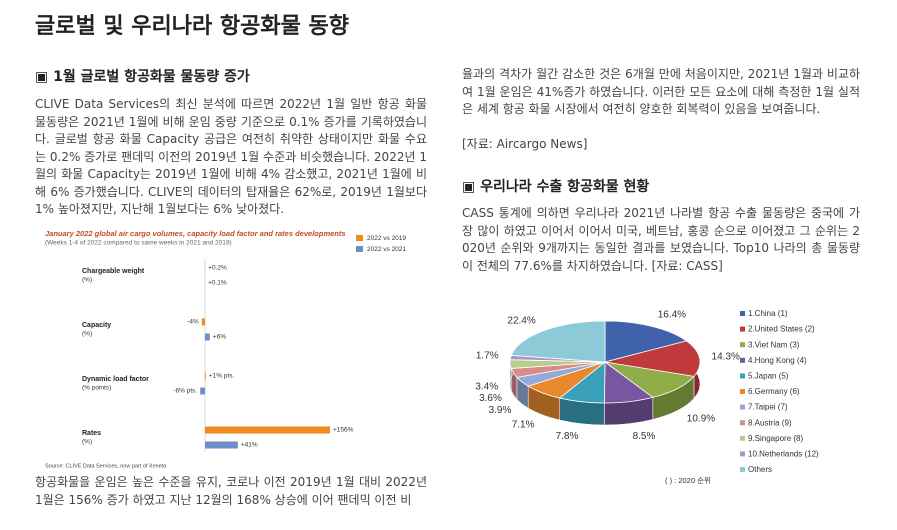 The height and width of the screenshot is (530, 897). I want to click on legend-label: 2.United States (2), so click(781, 329).